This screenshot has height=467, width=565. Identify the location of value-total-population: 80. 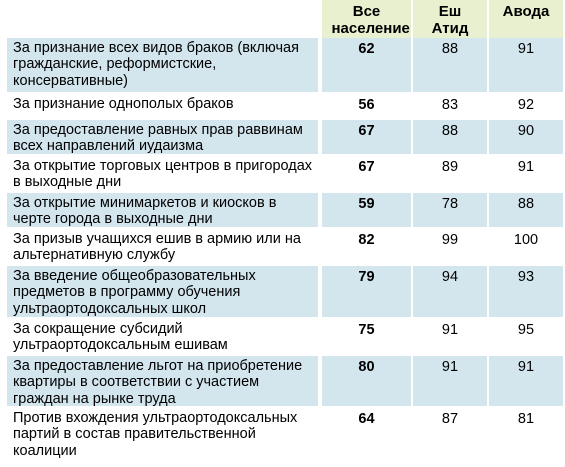
(366, 381).